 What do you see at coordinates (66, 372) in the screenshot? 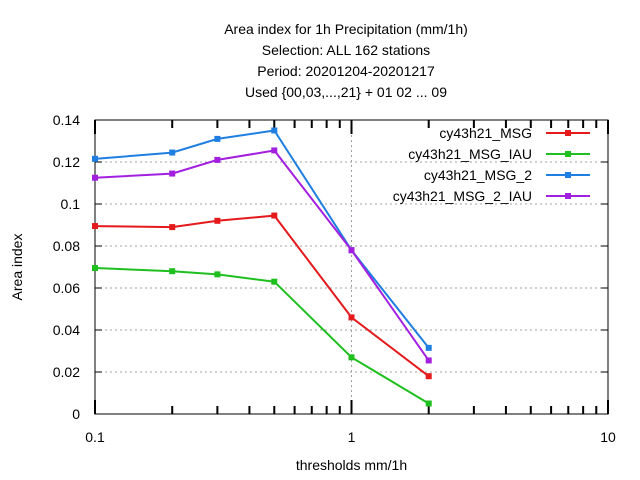
I see `y-tick-label: 0.02` at bounding box center [66, 372].